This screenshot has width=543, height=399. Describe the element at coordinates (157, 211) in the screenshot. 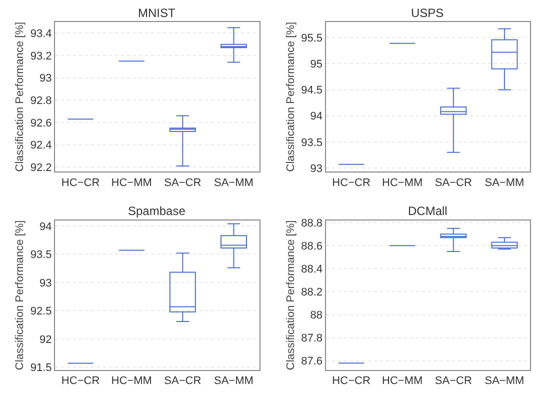

I see `chart-title: Spambase` at that location.